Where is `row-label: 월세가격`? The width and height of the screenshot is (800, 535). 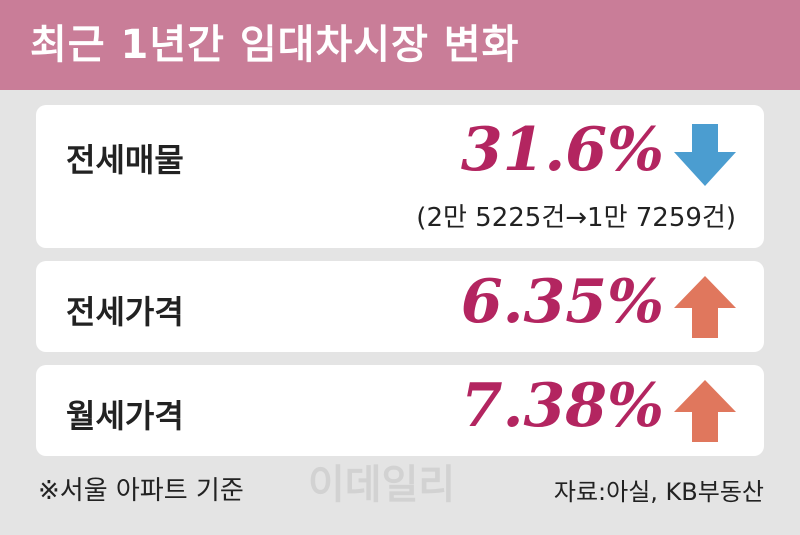
row-label: 월세가격 is located at coordinates (125, 415).